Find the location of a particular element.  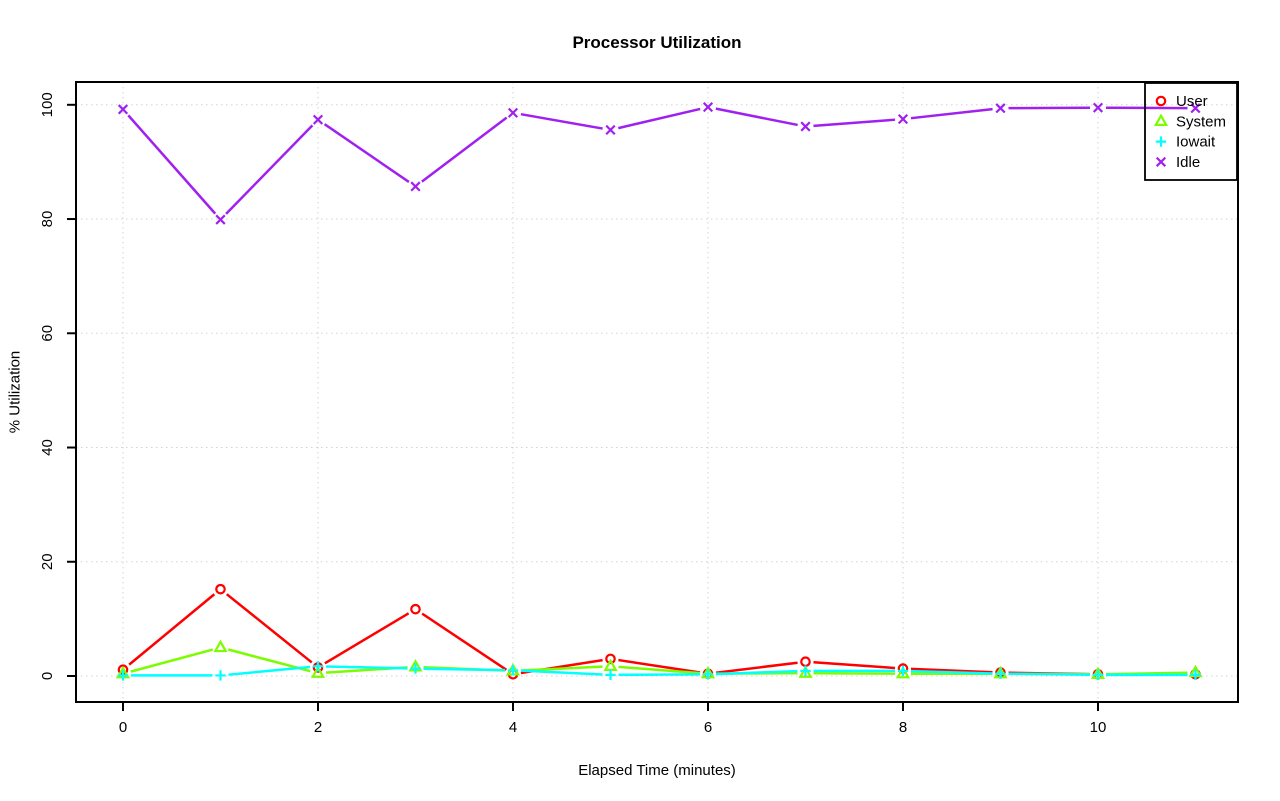

y-tick-label: 0 is located at coordinates (47, 676).